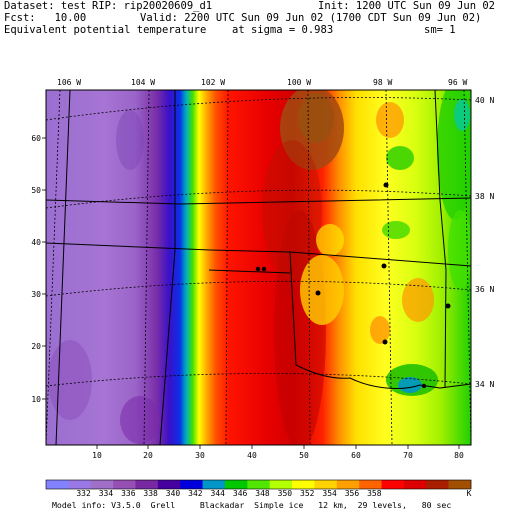 The width and height of the screenshot is (512, 512). I want to click on colorbar-label: 352, so click(307, 493).